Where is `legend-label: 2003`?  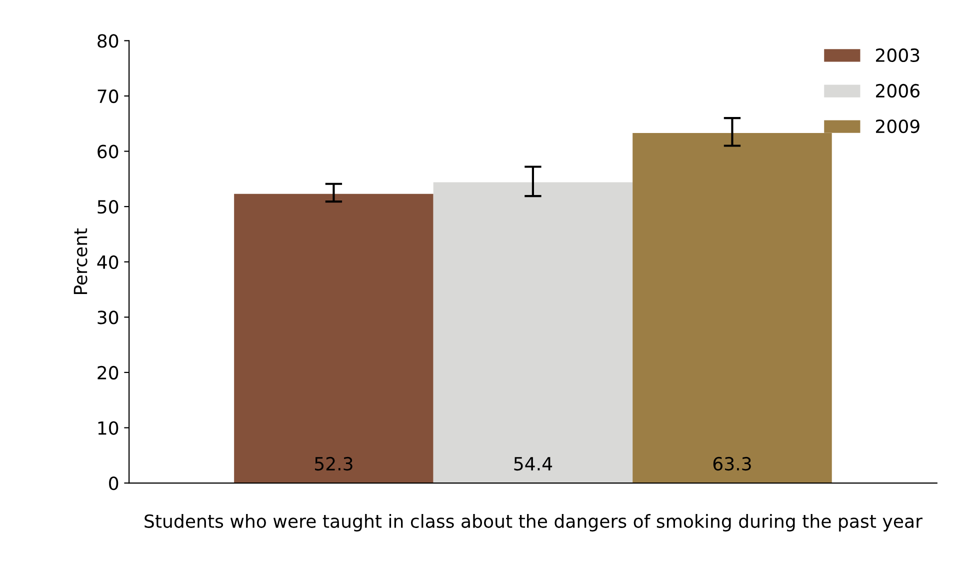 legend-label: 2003 is located at coordinates (898, 55).